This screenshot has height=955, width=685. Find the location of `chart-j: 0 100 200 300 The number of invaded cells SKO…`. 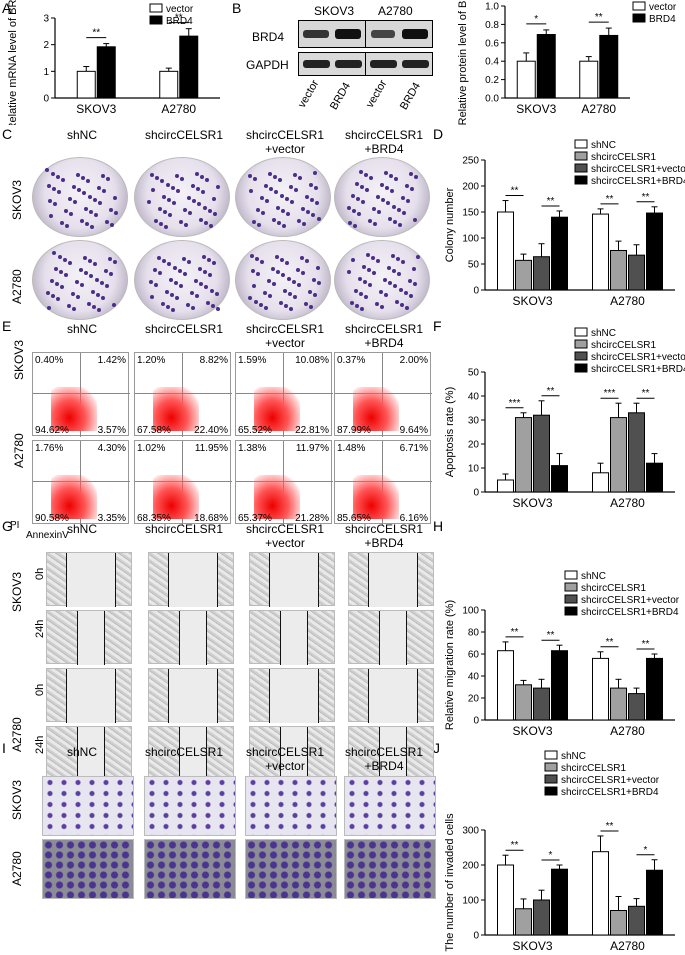

chart-j: 0 100 200 300 The number of invaded cells SKO… is located at coordinates (559, 851).